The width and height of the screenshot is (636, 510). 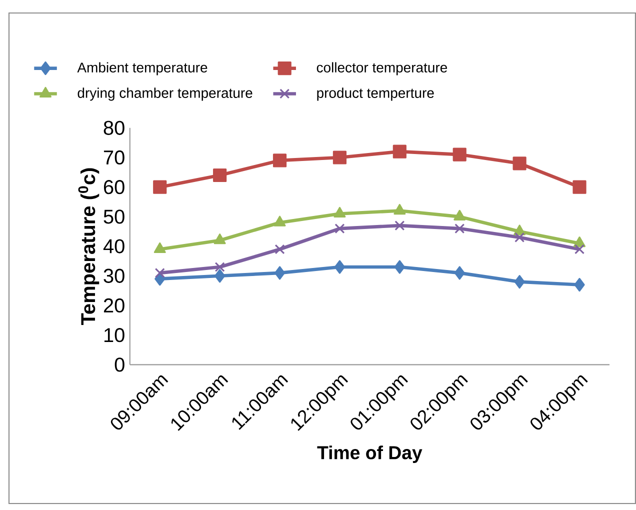 I want to click on y-tick-label: 80, so click(x=114, y=128).